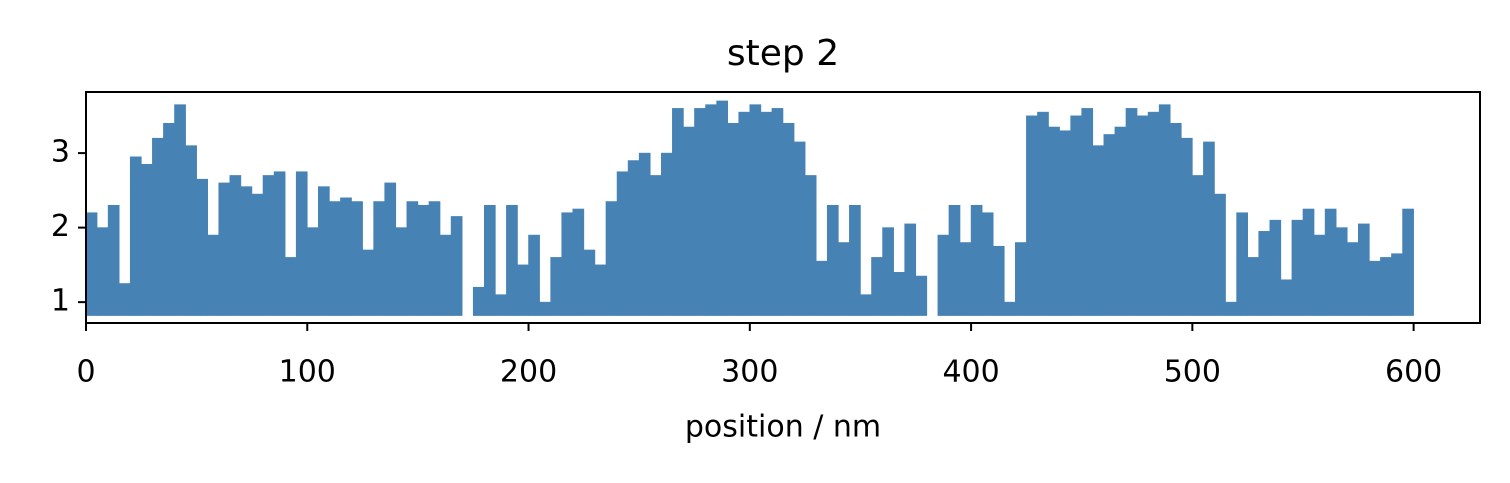  I want to click on x-tick-label: 400, so click(970, 372).